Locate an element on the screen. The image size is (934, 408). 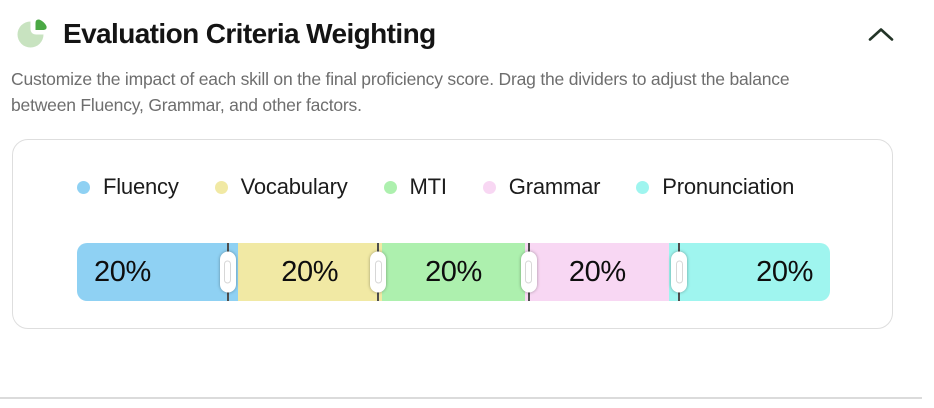
legend-label-fluency: Fluency is located at coordinates (141, 186).